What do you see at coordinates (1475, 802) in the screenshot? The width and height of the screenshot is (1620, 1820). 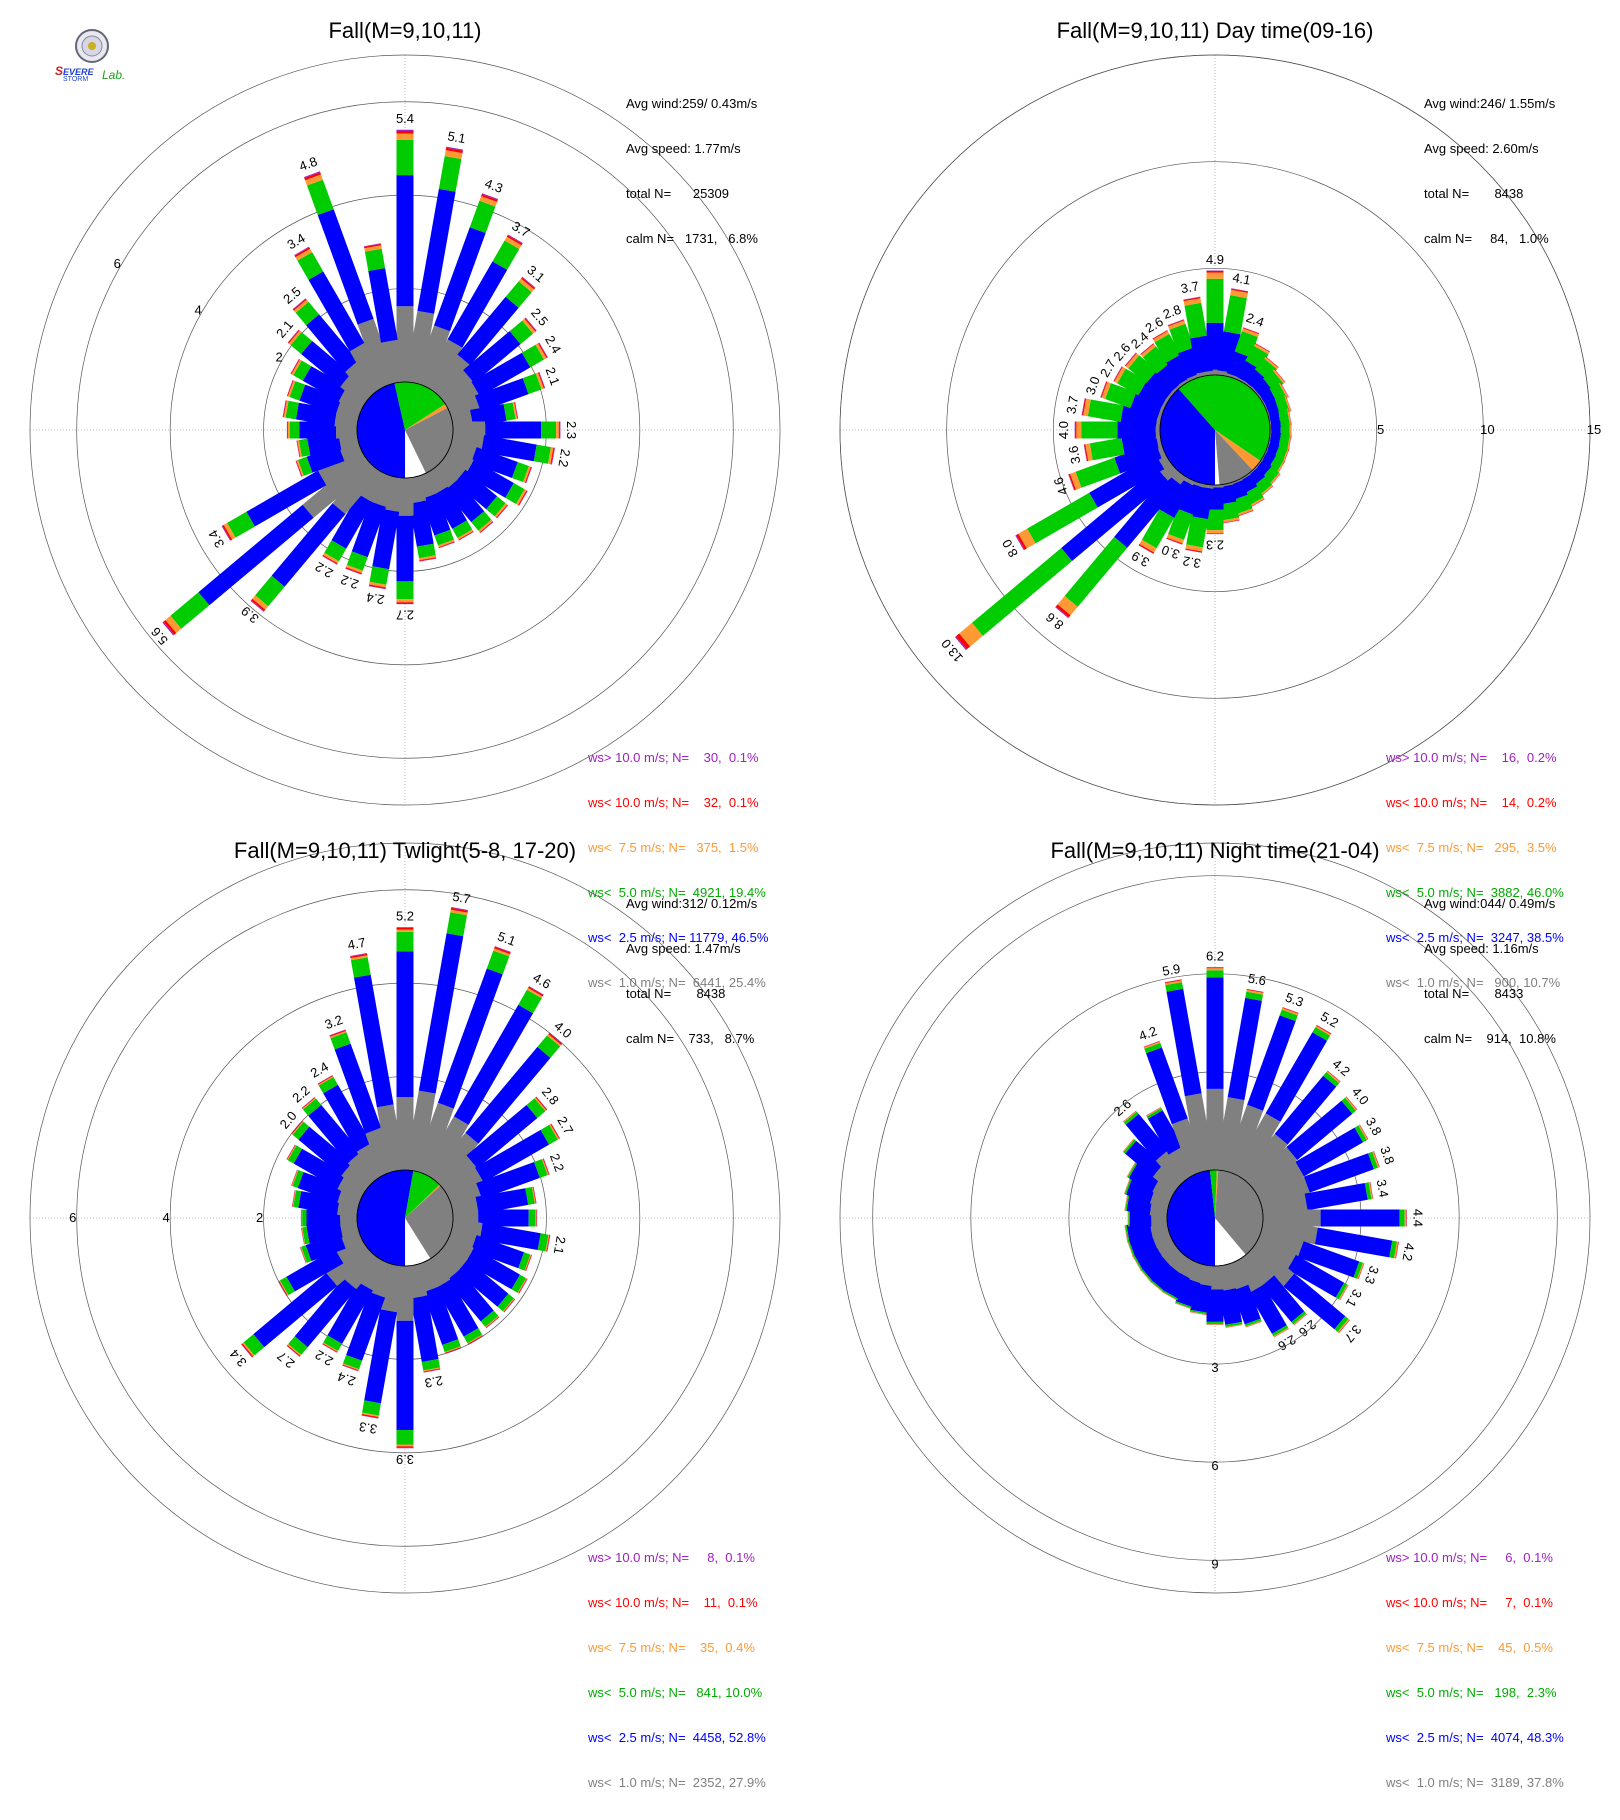 I see `legend-lt10: ws< 10.0 m/s; N= 14, 0.2%` at bounding box center [1475, 802].